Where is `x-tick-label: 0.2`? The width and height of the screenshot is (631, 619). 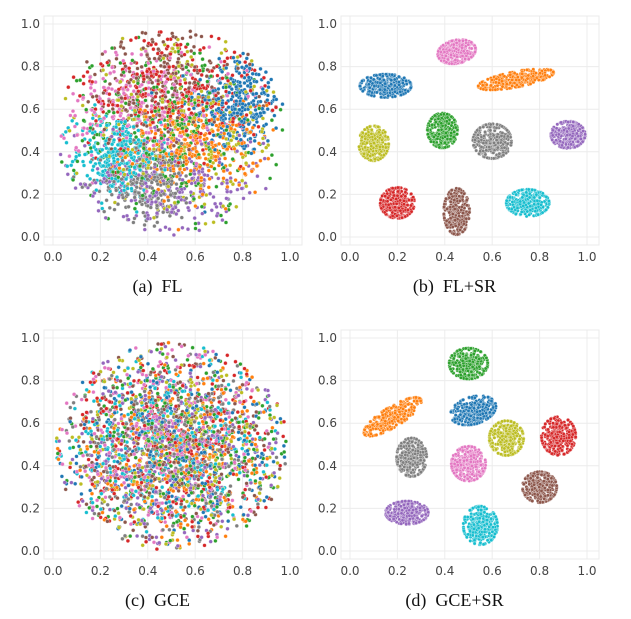
x-tick-label: 0.2 is located at coordinates (397, 257).